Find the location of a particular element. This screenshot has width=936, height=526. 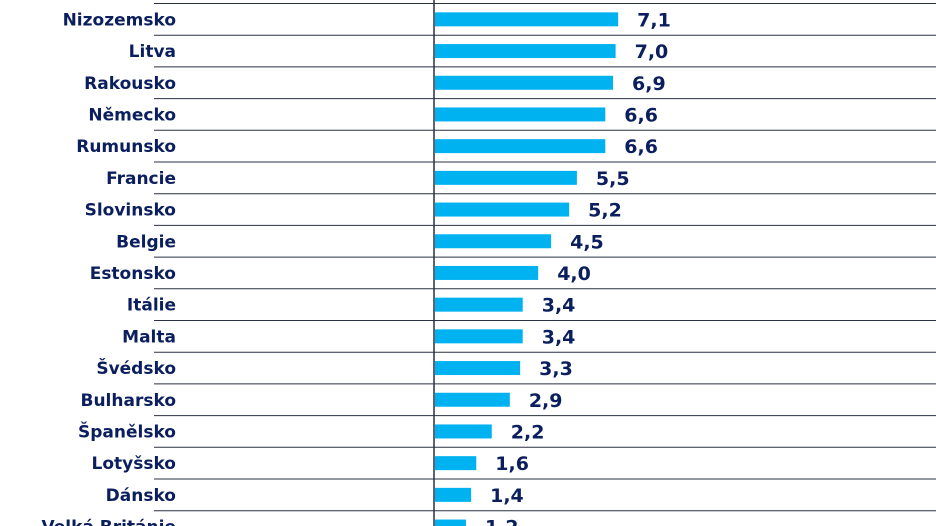

value-label: 5,5 is located at coordinates (613, 179).